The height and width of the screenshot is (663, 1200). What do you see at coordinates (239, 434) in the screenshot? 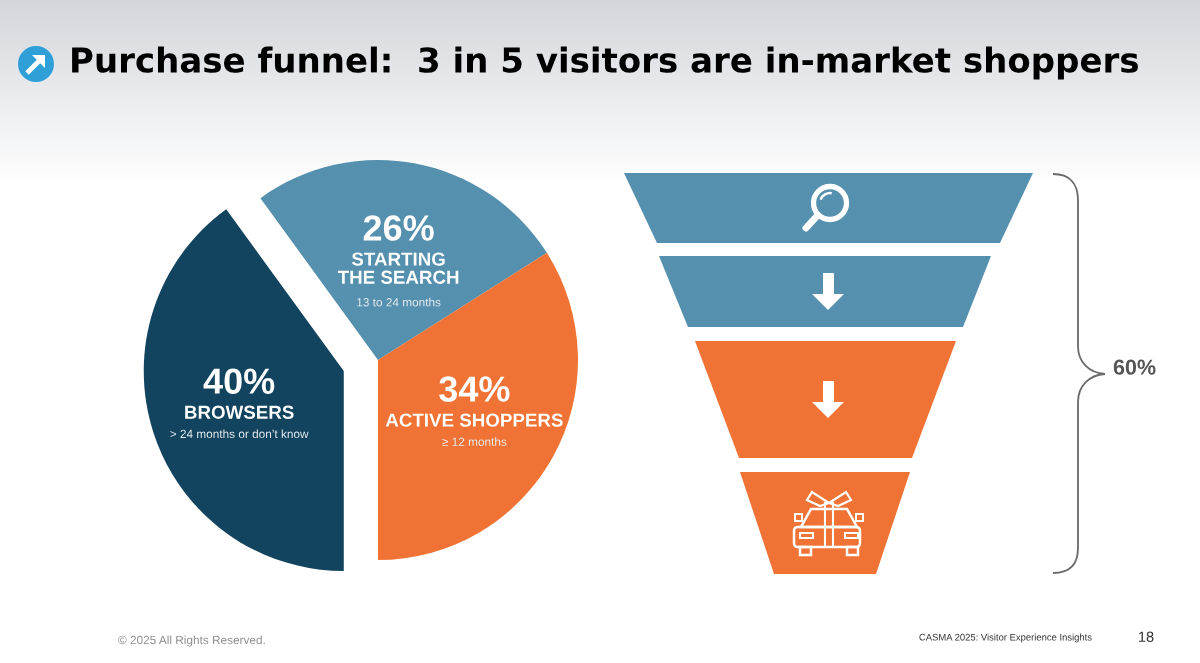
I see `text: > 24 months or don’t know` at bounding box center [239, 434].